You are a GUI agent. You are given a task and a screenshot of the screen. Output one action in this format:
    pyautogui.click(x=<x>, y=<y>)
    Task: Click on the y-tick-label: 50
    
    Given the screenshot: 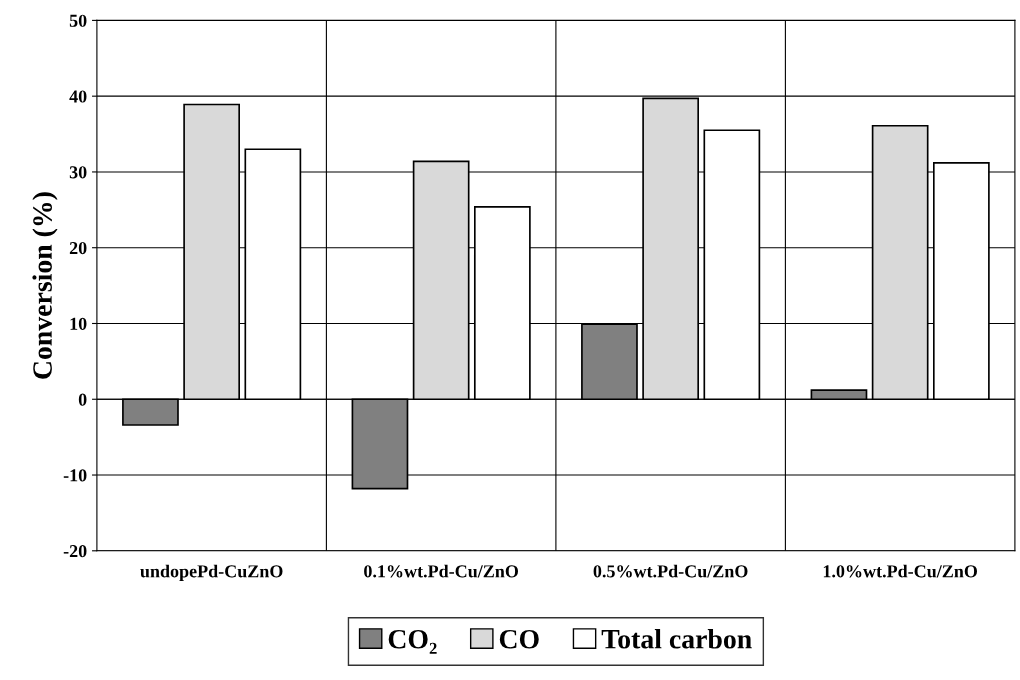 What is the action you would take?
    pyautogui.click(x=78, y=20)
    